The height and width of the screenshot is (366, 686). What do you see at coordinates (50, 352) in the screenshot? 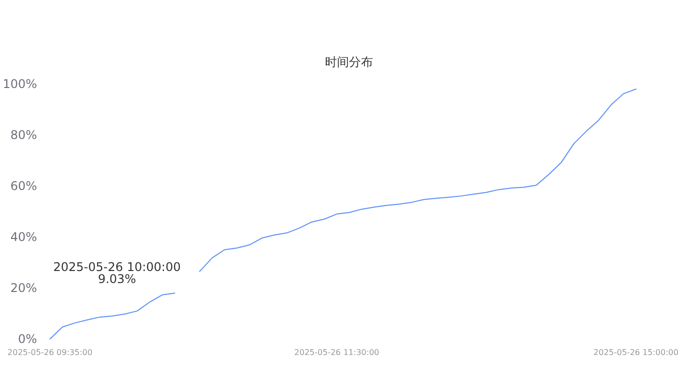
I see `x-tick-label: 2025-05-26 09:35:00` at bounding box center [50, 352].